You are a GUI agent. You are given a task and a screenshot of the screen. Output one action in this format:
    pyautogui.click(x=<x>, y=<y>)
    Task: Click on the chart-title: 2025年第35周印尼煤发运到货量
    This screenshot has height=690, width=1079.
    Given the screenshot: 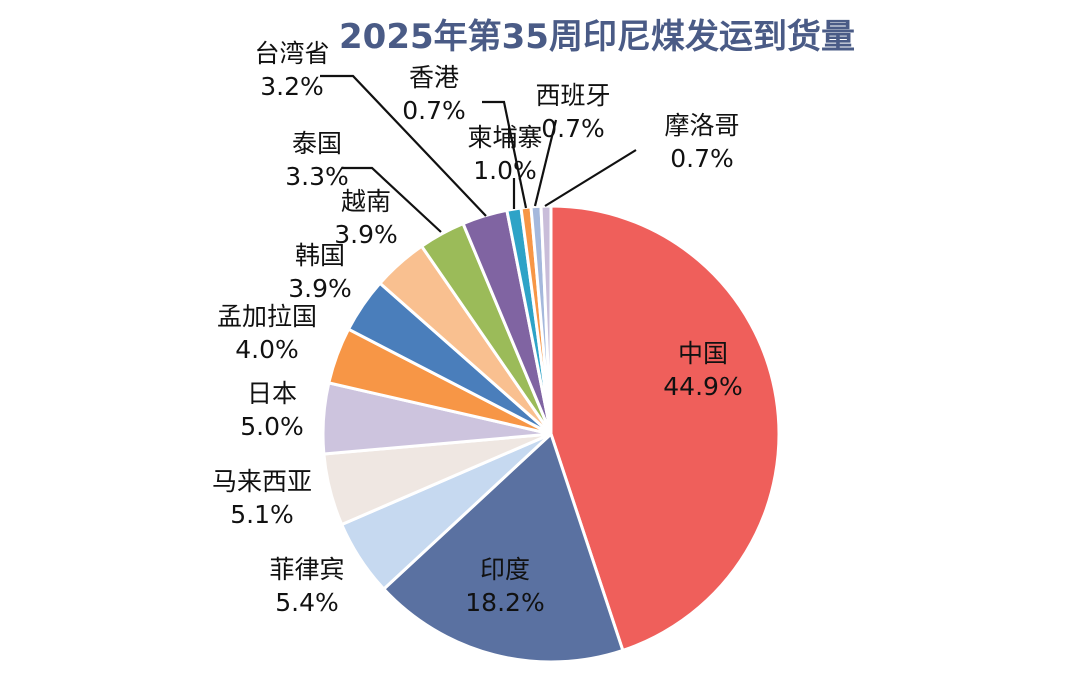 What is the action you would take?
    pyautogui.click(x=597, y=37)
    